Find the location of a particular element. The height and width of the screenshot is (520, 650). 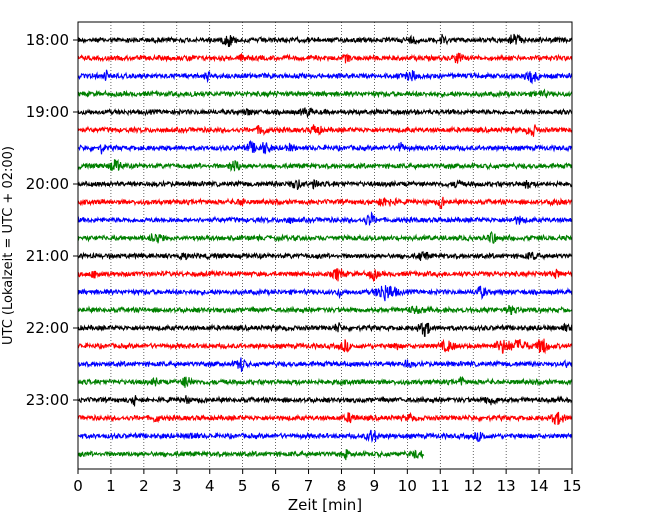

x-tick-label: 6 is located at coordinates (276, 486).